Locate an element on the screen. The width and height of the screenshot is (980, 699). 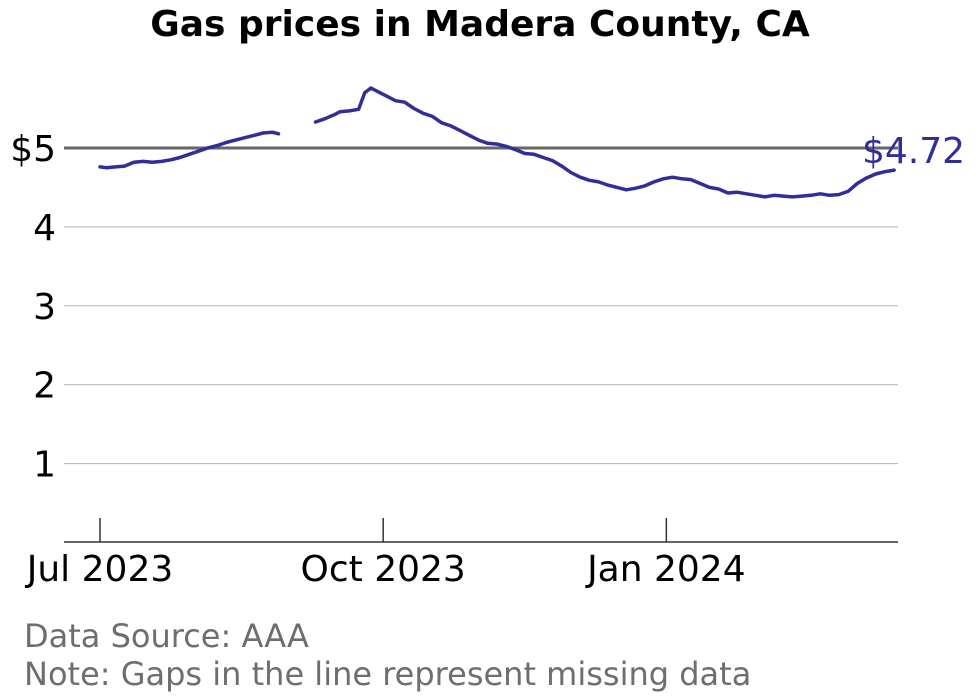
x-tick-label: Jan 2024 is located at coordinates (665, 569).